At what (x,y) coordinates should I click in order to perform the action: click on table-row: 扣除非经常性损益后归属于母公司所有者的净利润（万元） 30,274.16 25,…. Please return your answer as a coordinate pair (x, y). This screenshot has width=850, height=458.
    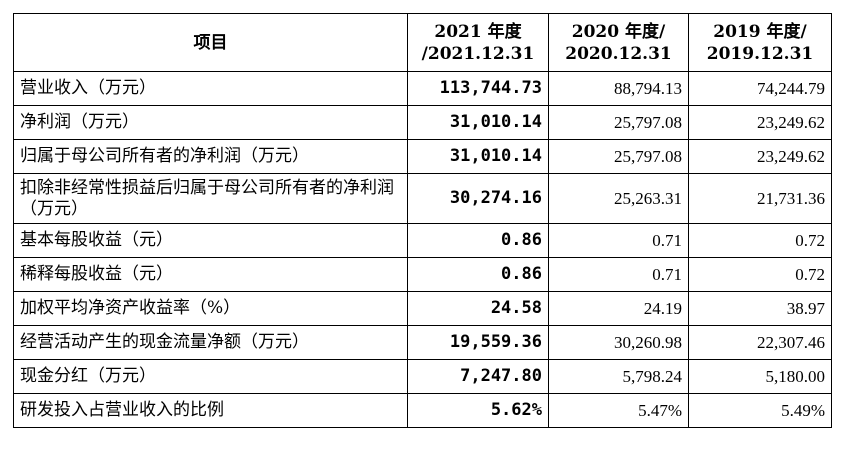
    Looking at the image, I should click on (422, 198).